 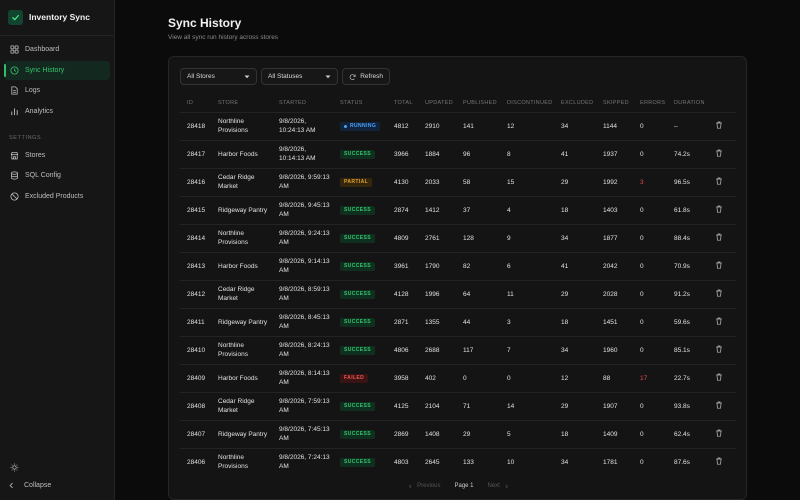 I want to click on check-logo-icon, so click(x=15, y=17).